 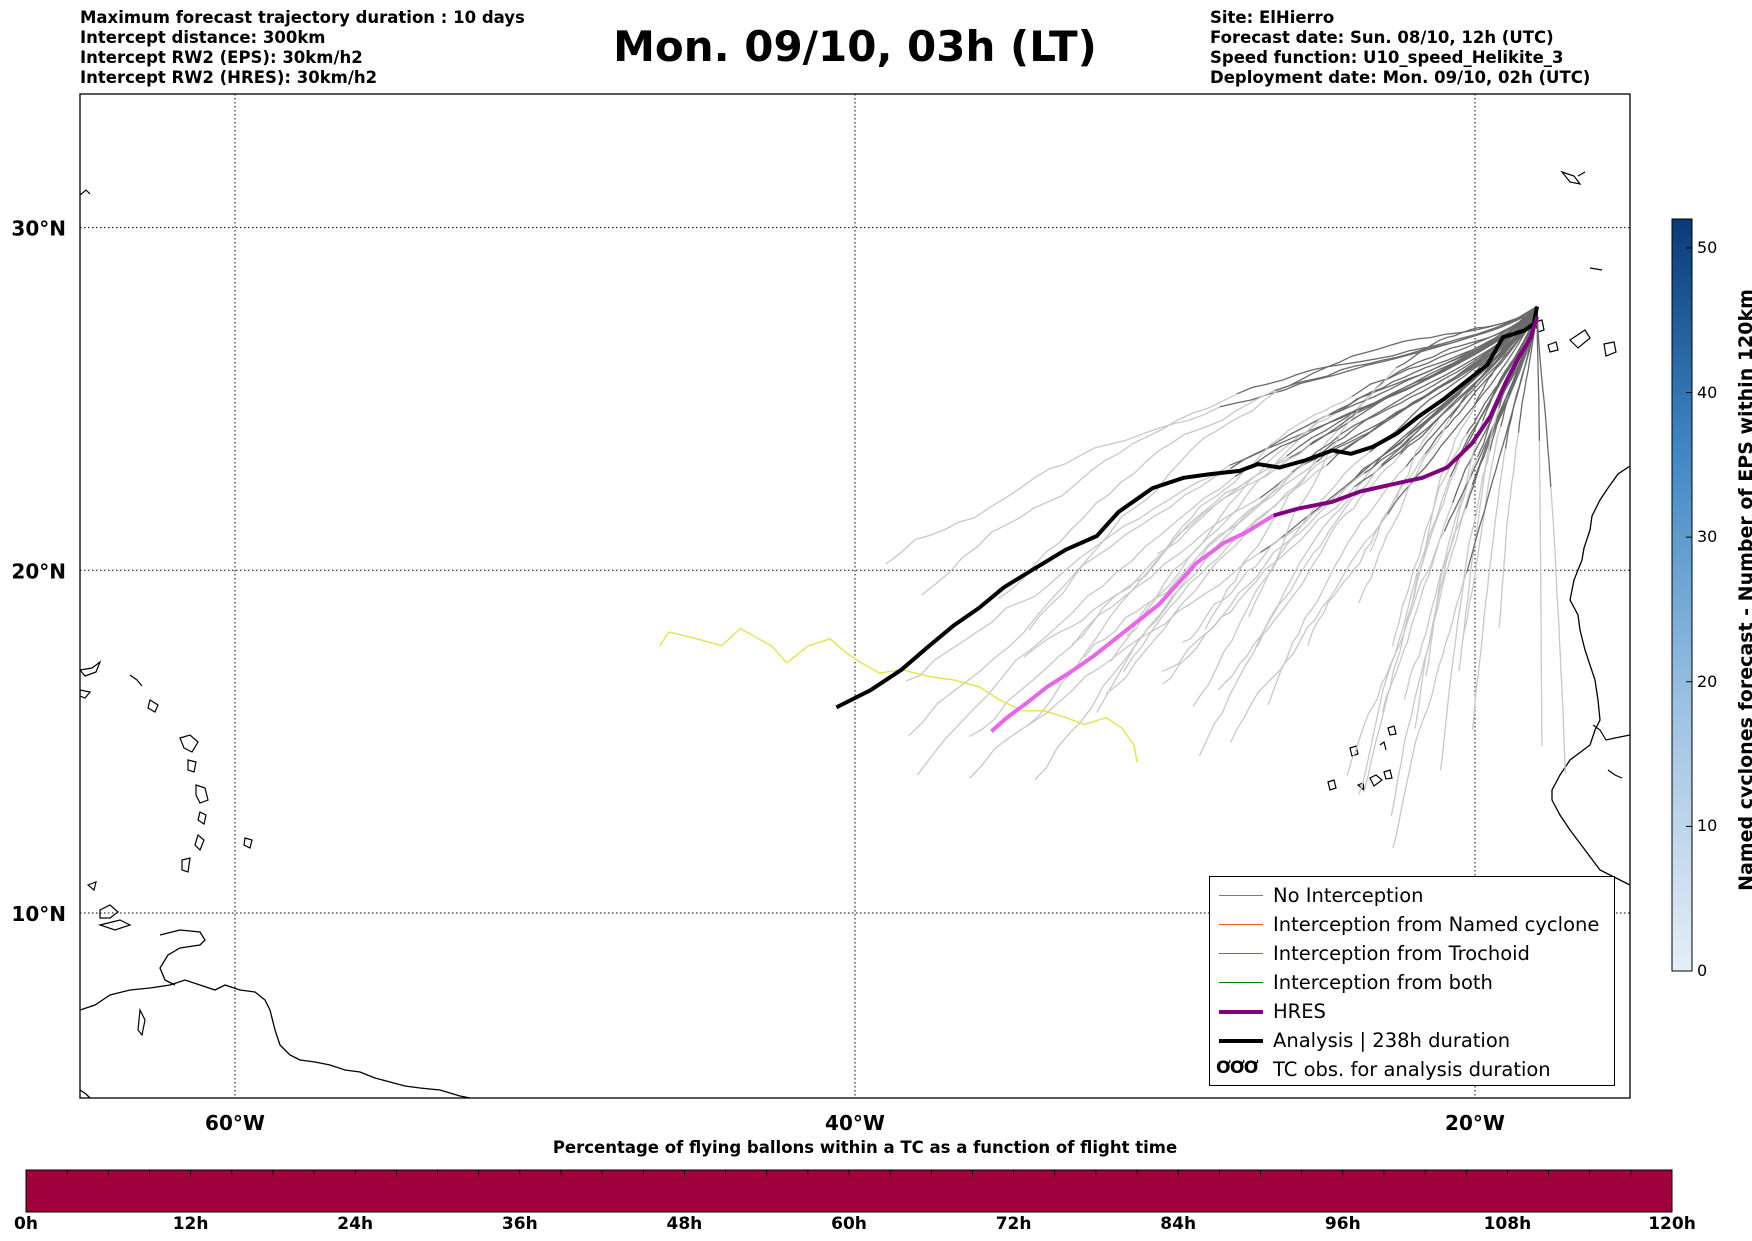 I want to click on longitude-label: 60°W, so click(x=235, y=1123).